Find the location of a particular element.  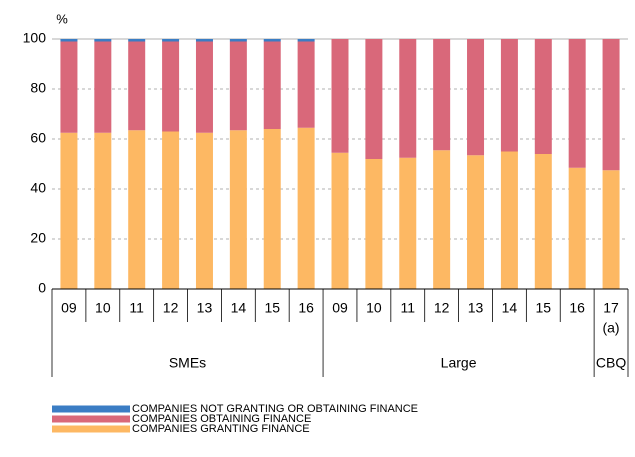

y-tick-label: 20 is located at coordinates (38, 238).